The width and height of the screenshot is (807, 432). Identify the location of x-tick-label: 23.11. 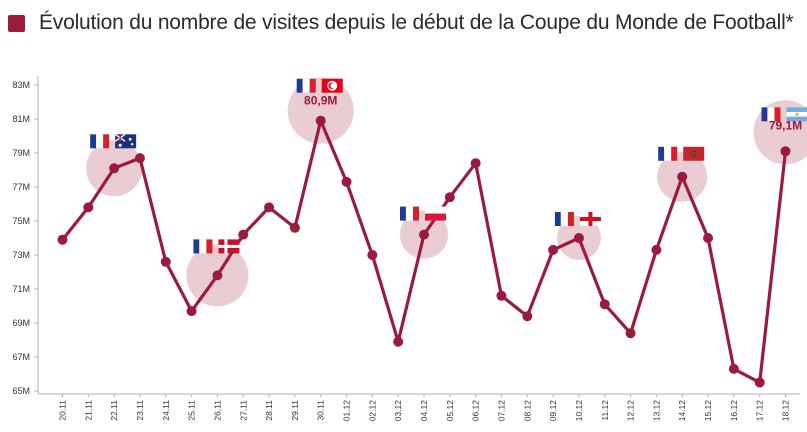
(140, 410).